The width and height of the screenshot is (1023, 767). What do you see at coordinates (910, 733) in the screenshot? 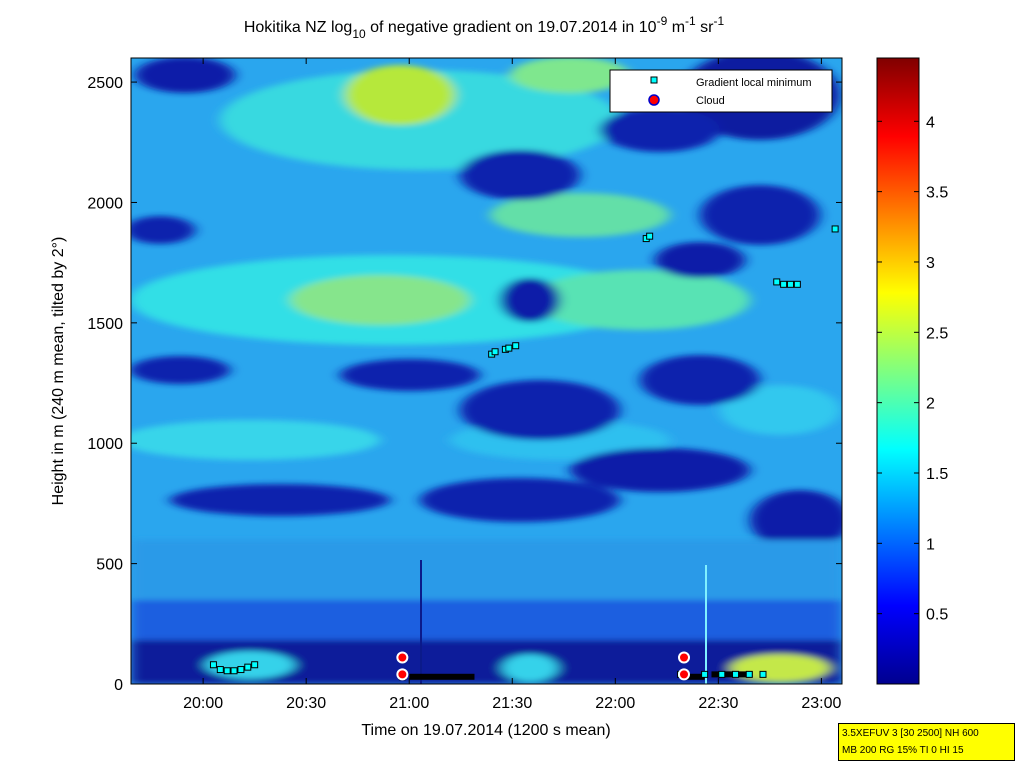
I see `parameter-line-1: 3.5XEFUV 3 [30 2500] NH 600` at bounding box center [910, 733].